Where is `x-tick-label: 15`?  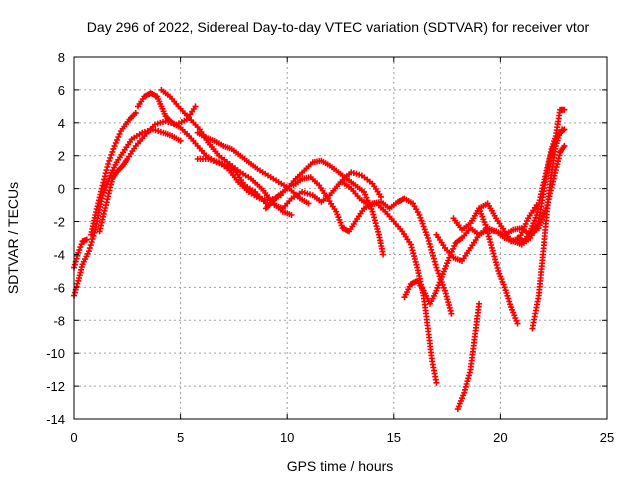 x-tick-label: 15 is located at coordinates (394, 437).